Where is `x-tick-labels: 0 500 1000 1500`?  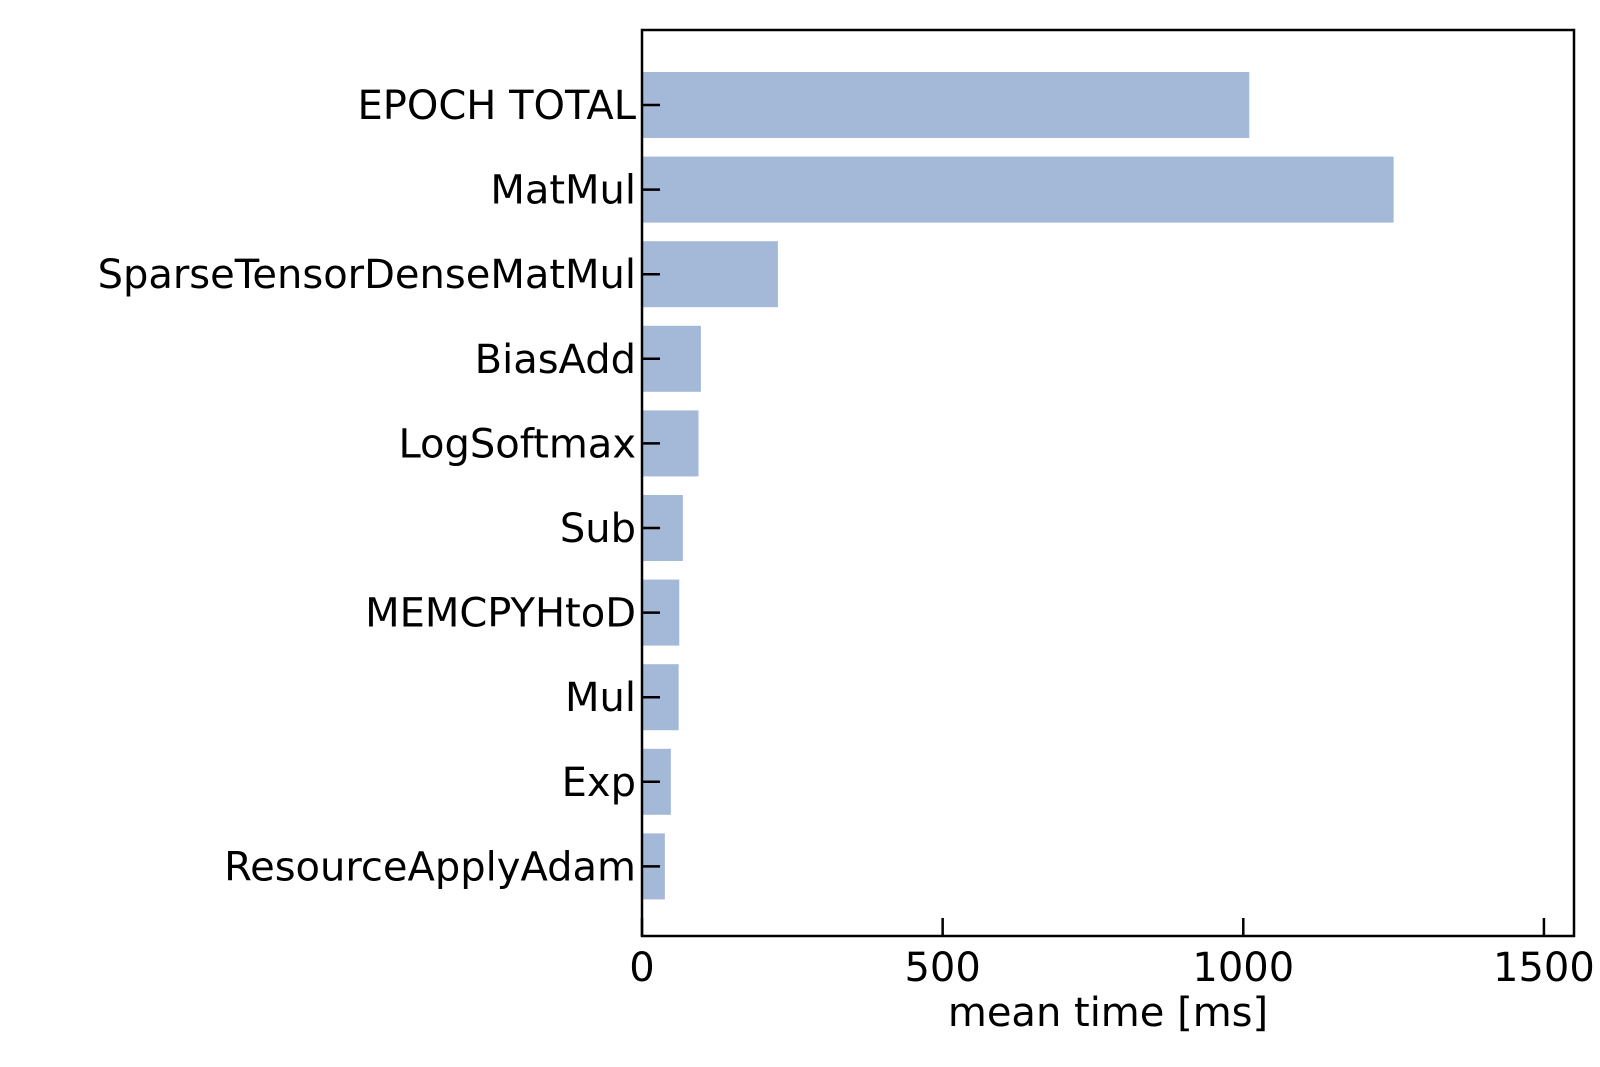
x-tick-labels: 0 500 1000 1500 is located at coordinates (1112, 968).